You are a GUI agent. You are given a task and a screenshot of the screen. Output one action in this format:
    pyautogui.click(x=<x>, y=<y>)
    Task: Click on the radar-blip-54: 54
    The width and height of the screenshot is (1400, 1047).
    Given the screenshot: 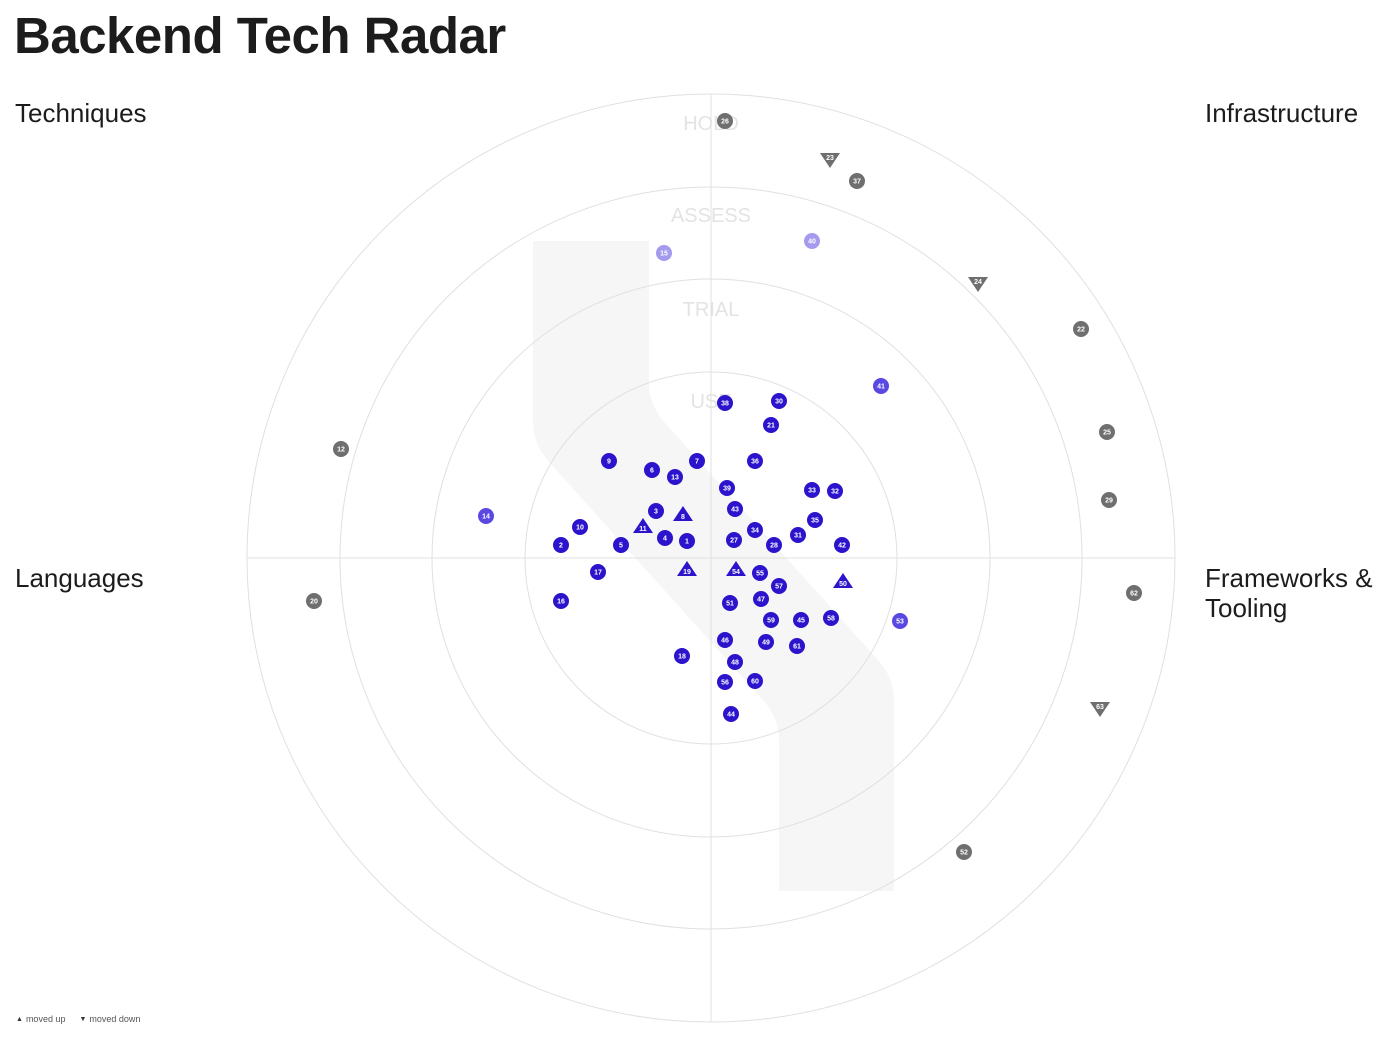 What is the action you would take?
    pyautogui.click(x=736, y=568)
    